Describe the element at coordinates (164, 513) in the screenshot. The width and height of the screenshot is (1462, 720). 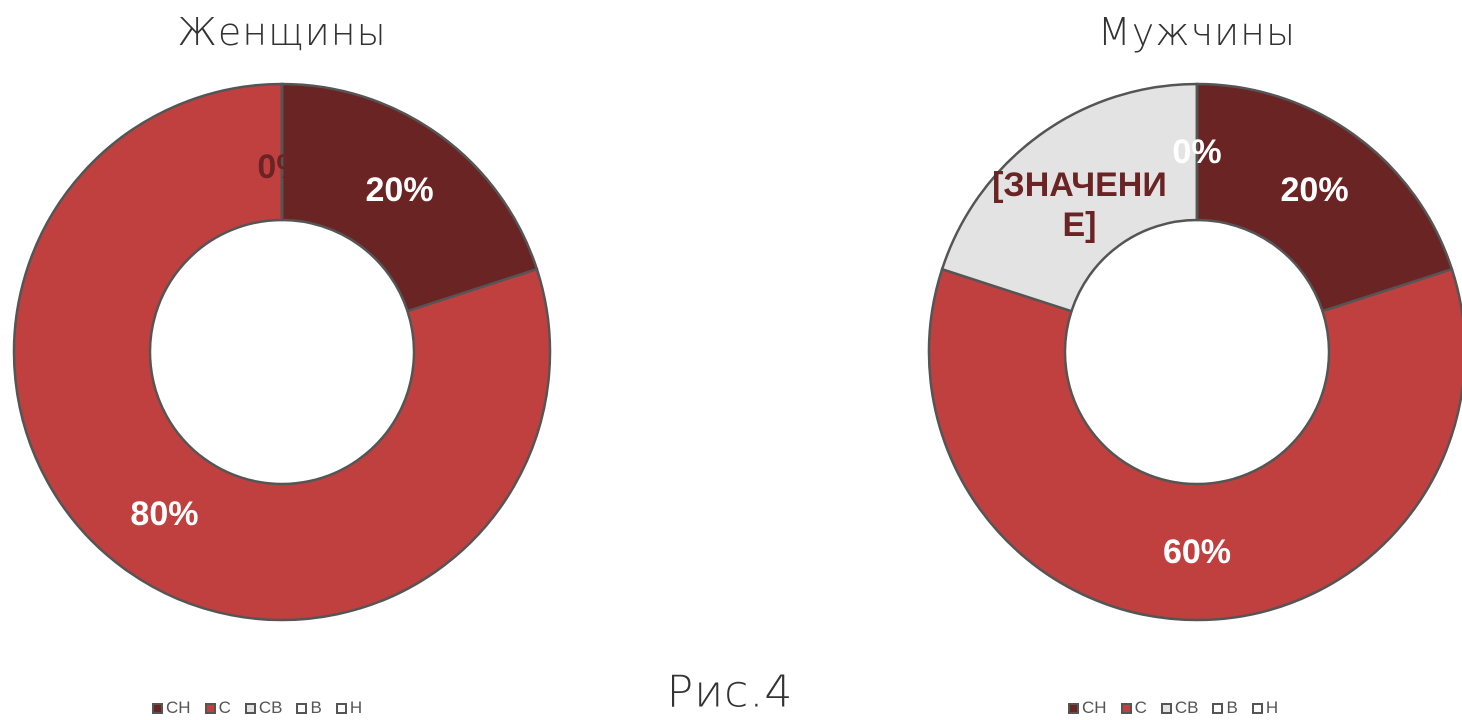
I see `value-label: 80%` at that location.